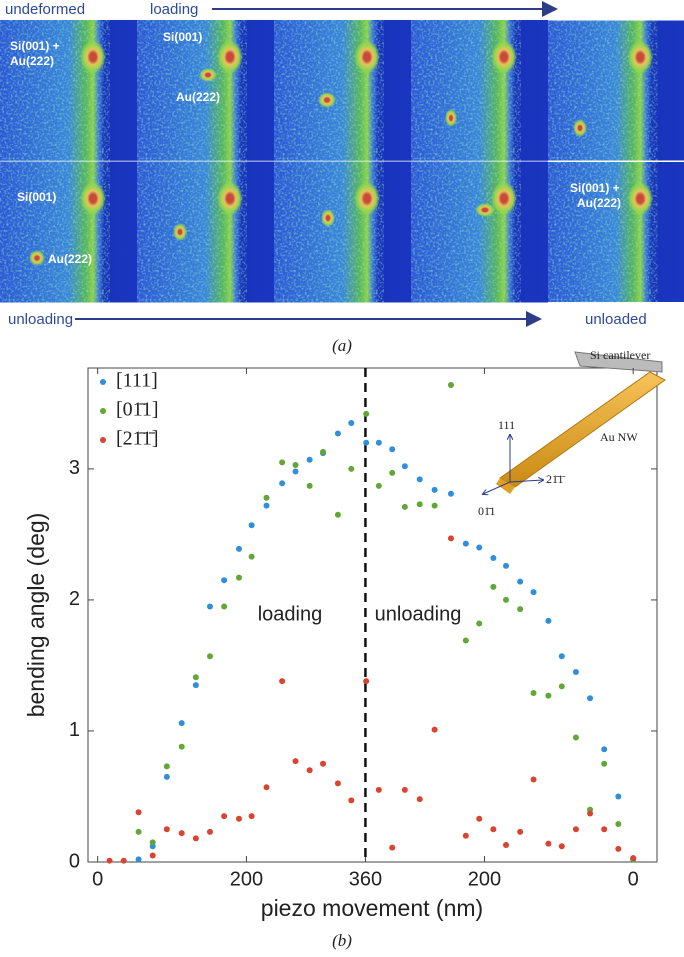  Describe the element at coordinates (506, 425) in the screenshot. I see `inset-label: 111` at that location.